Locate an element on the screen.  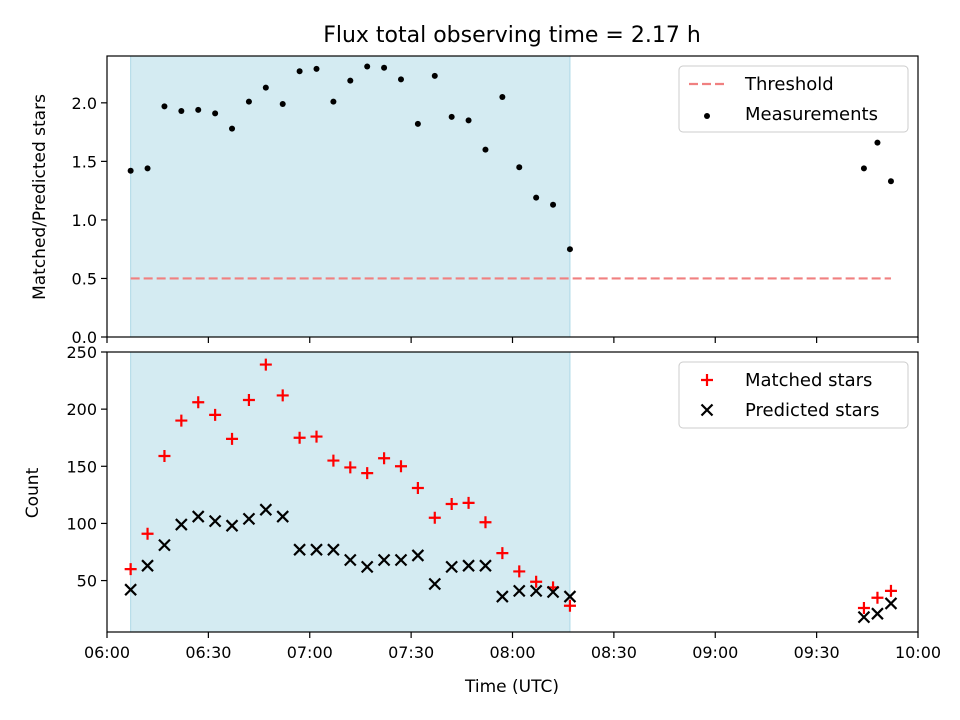
legend-label: Predicted stars is located at coordinates (812, 410).